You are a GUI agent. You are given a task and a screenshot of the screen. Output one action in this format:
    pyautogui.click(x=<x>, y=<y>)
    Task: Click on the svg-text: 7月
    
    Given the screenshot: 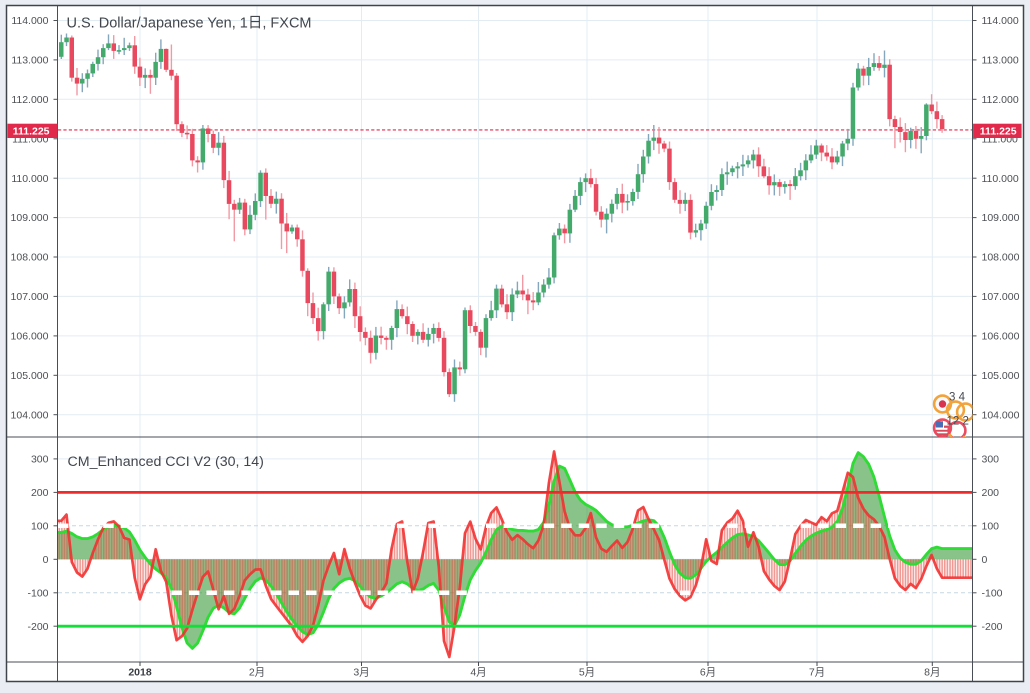 What is the action you would take?
    pyautogui.click(x=817, y=673)
    